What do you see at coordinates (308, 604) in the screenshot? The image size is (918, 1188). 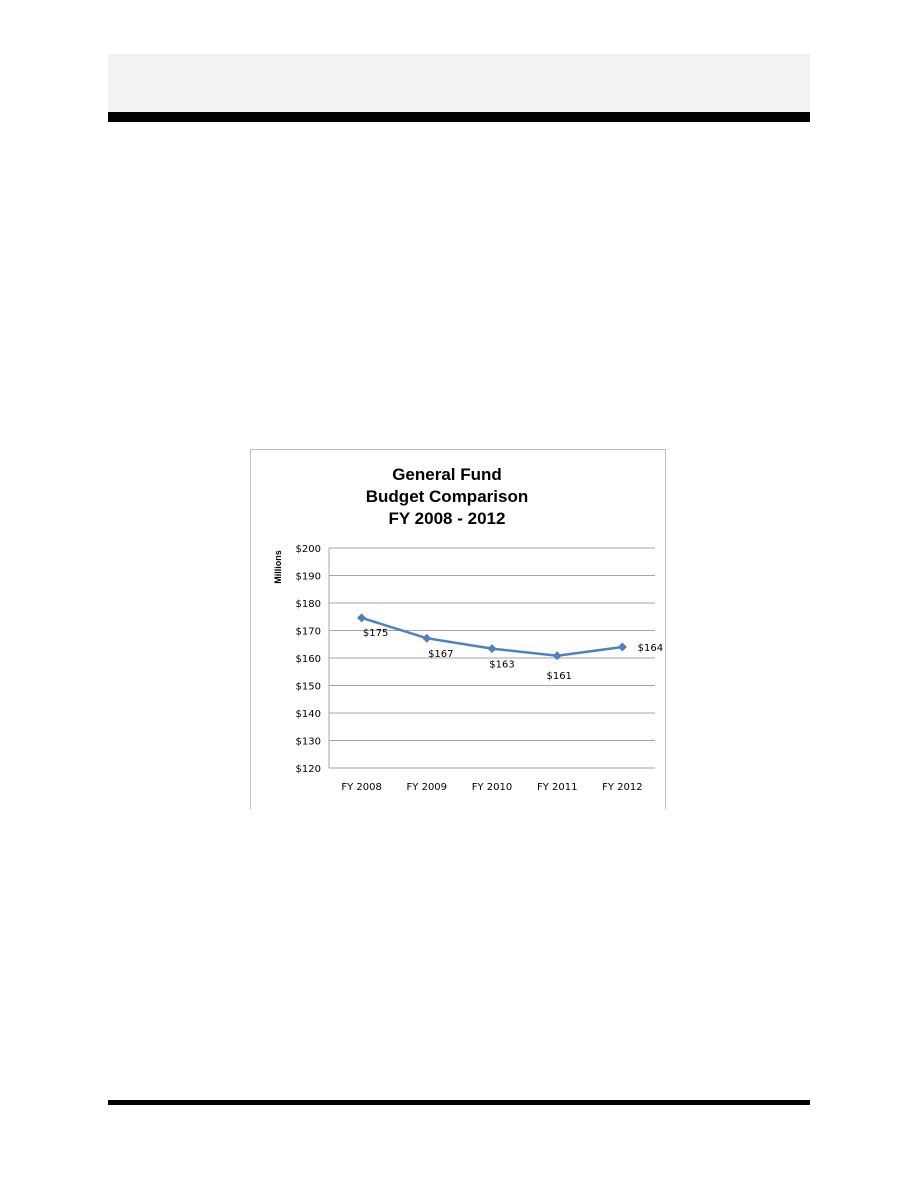 I see `y-tick-label: $180` at bounding box center [308, 604].